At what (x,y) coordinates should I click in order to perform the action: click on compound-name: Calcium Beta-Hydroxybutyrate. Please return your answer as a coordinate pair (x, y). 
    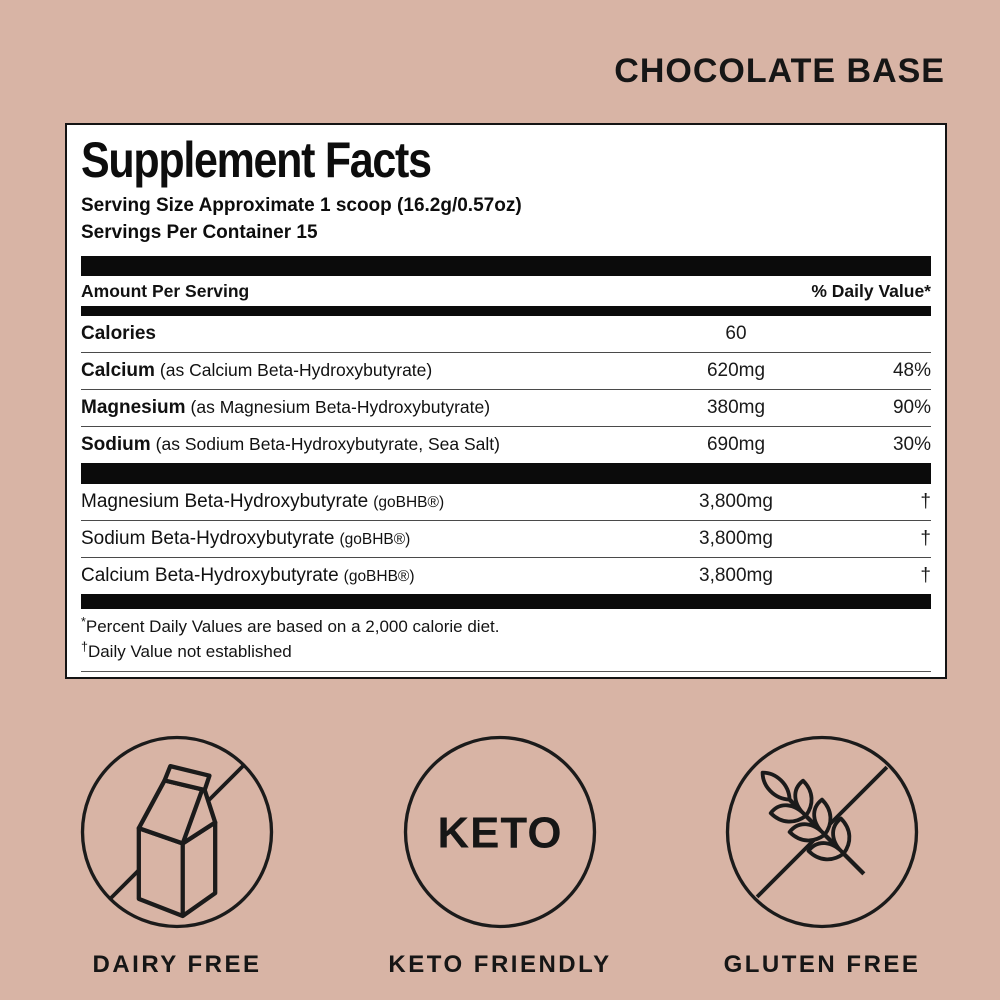
    Looking at the image, I should click on (210, 575).